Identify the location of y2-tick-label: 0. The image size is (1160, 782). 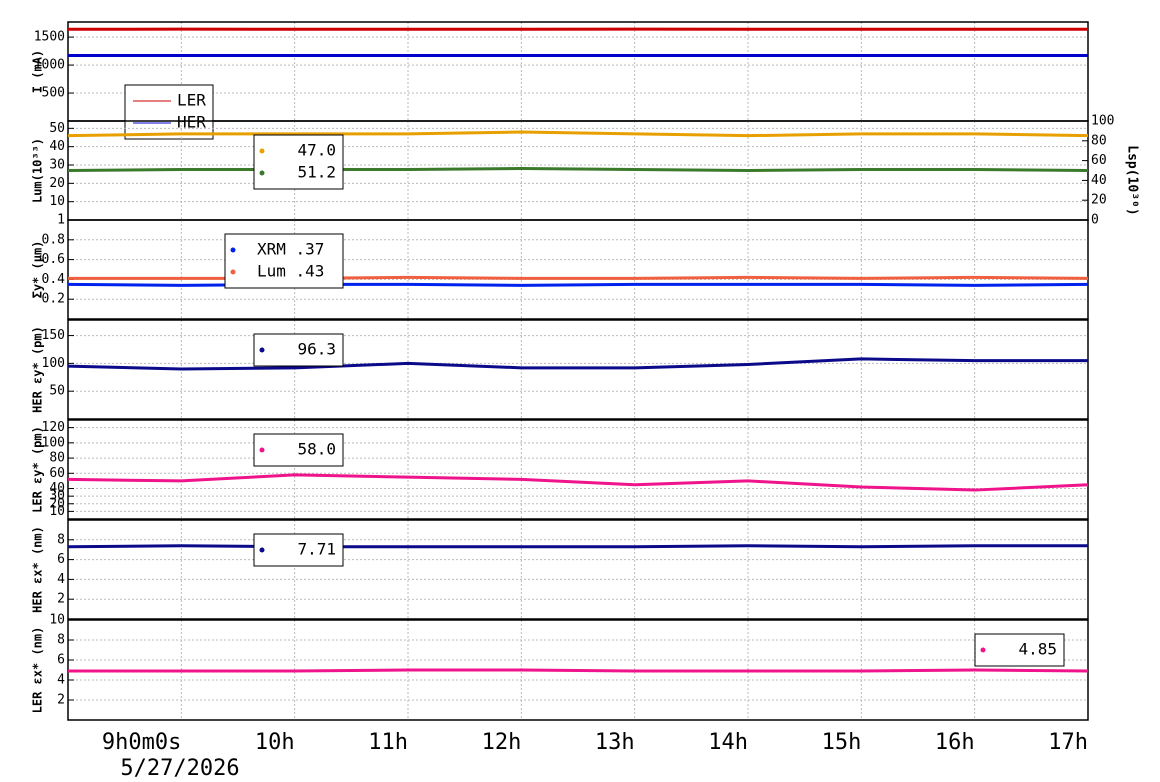
(1095, 220).